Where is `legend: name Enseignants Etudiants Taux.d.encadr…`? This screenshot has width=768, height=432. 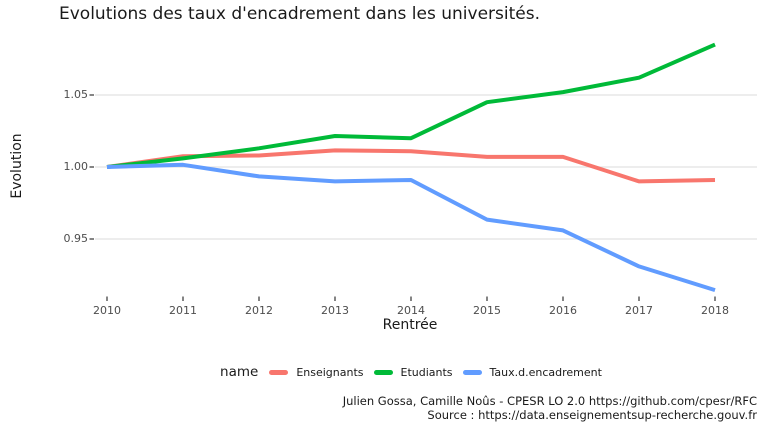
legend: name Enseignants Etudiants Taux.d.encadr… is located at coordinates (411, 372).